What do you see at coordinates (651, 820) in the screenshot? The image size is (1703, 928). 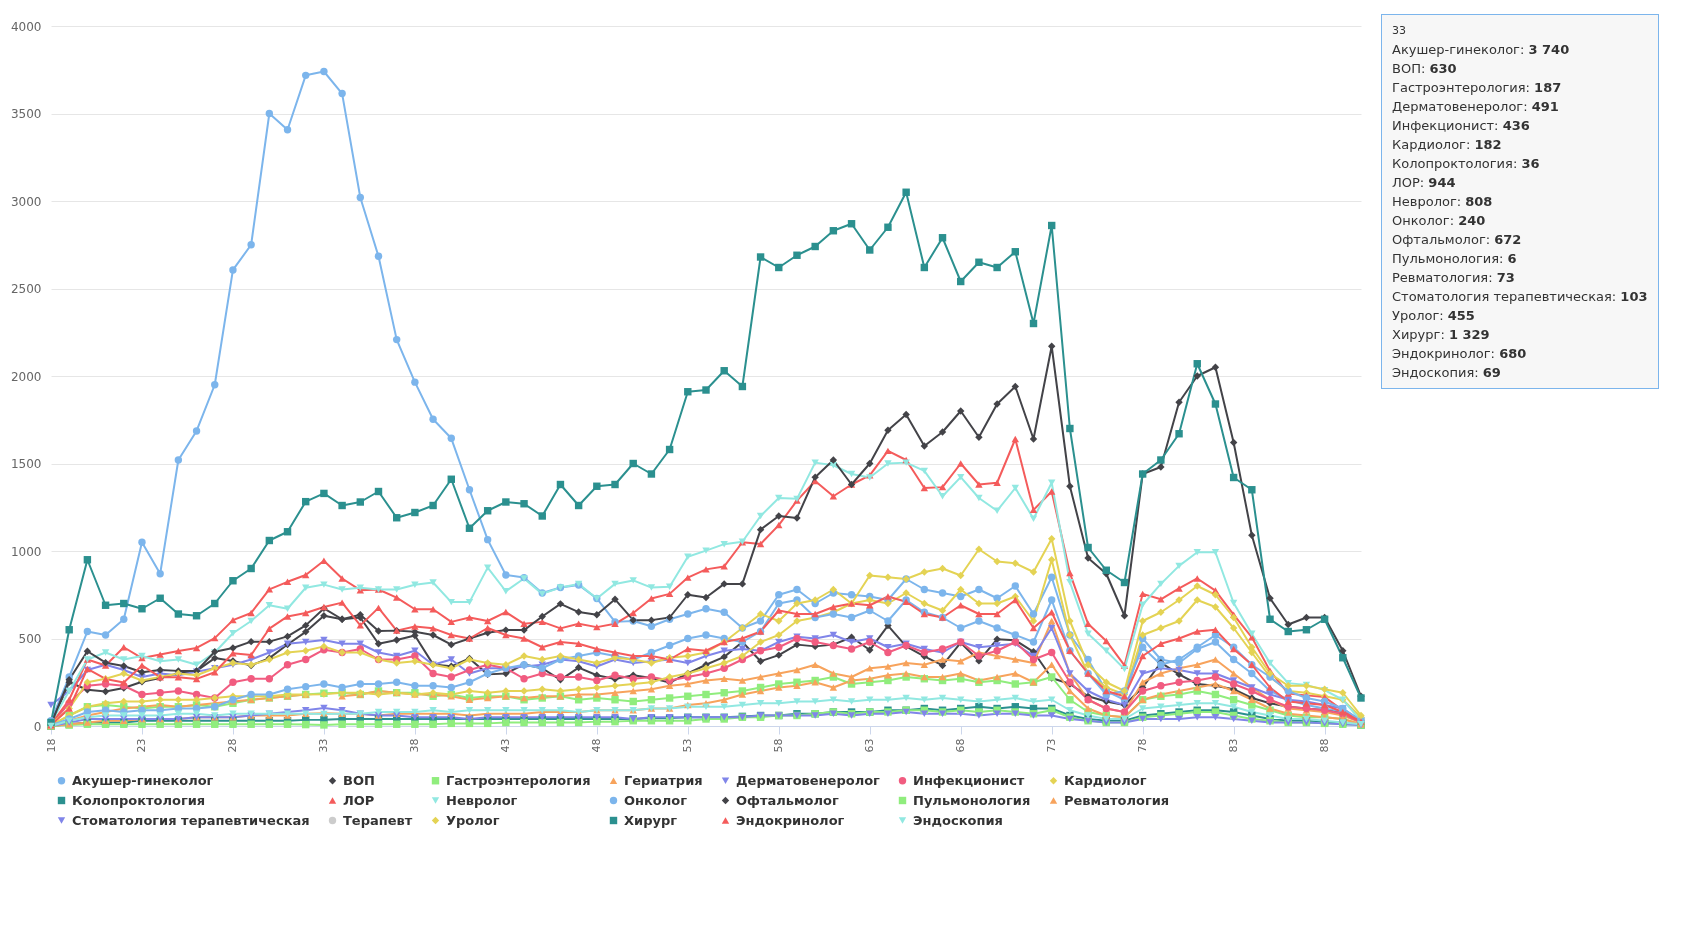 I see `legend-label: Хирург` at bounding box center [651, 820].